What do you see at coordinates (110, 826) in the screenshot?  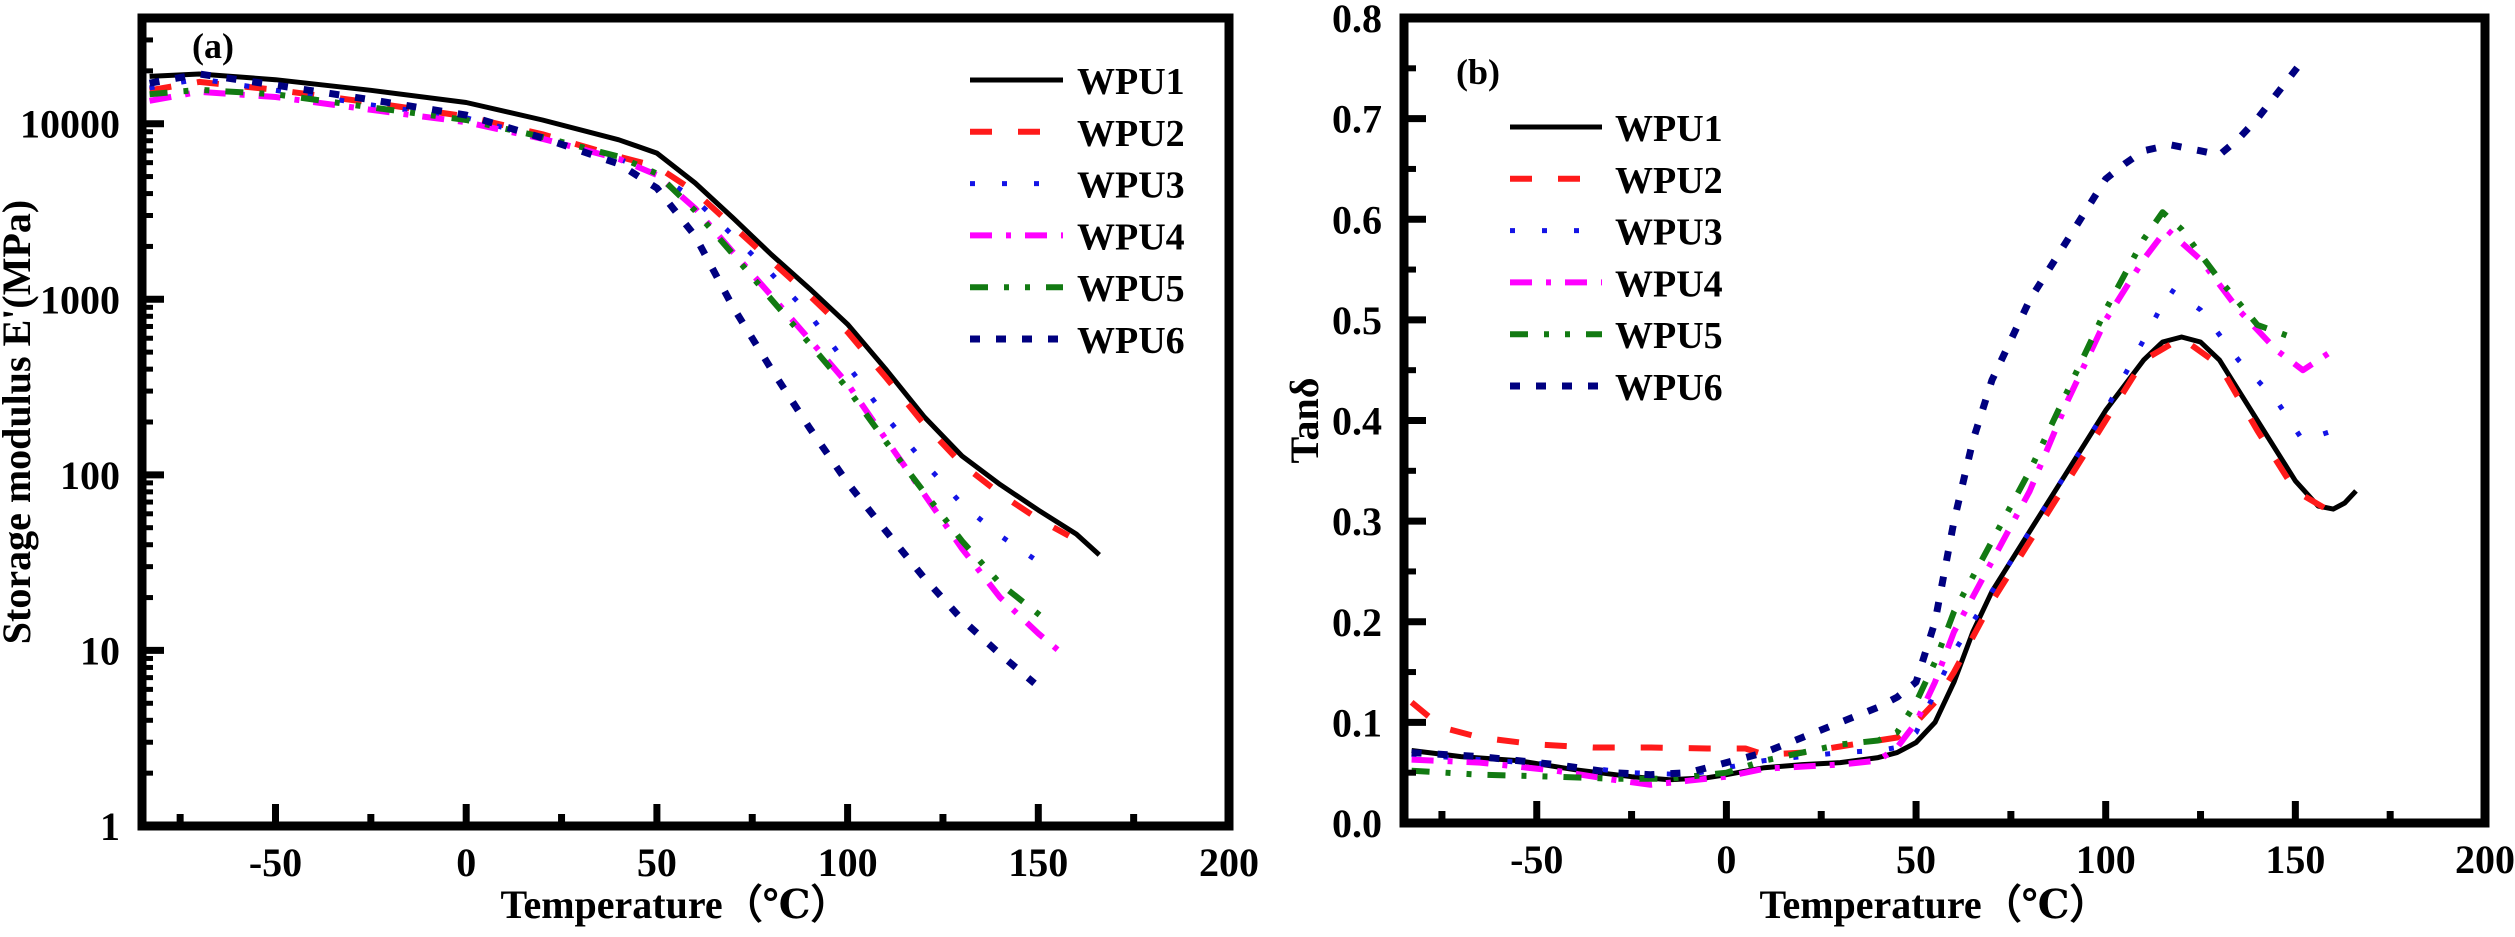 I see `y-tick-label: 1` at bounding box center [110, 826].